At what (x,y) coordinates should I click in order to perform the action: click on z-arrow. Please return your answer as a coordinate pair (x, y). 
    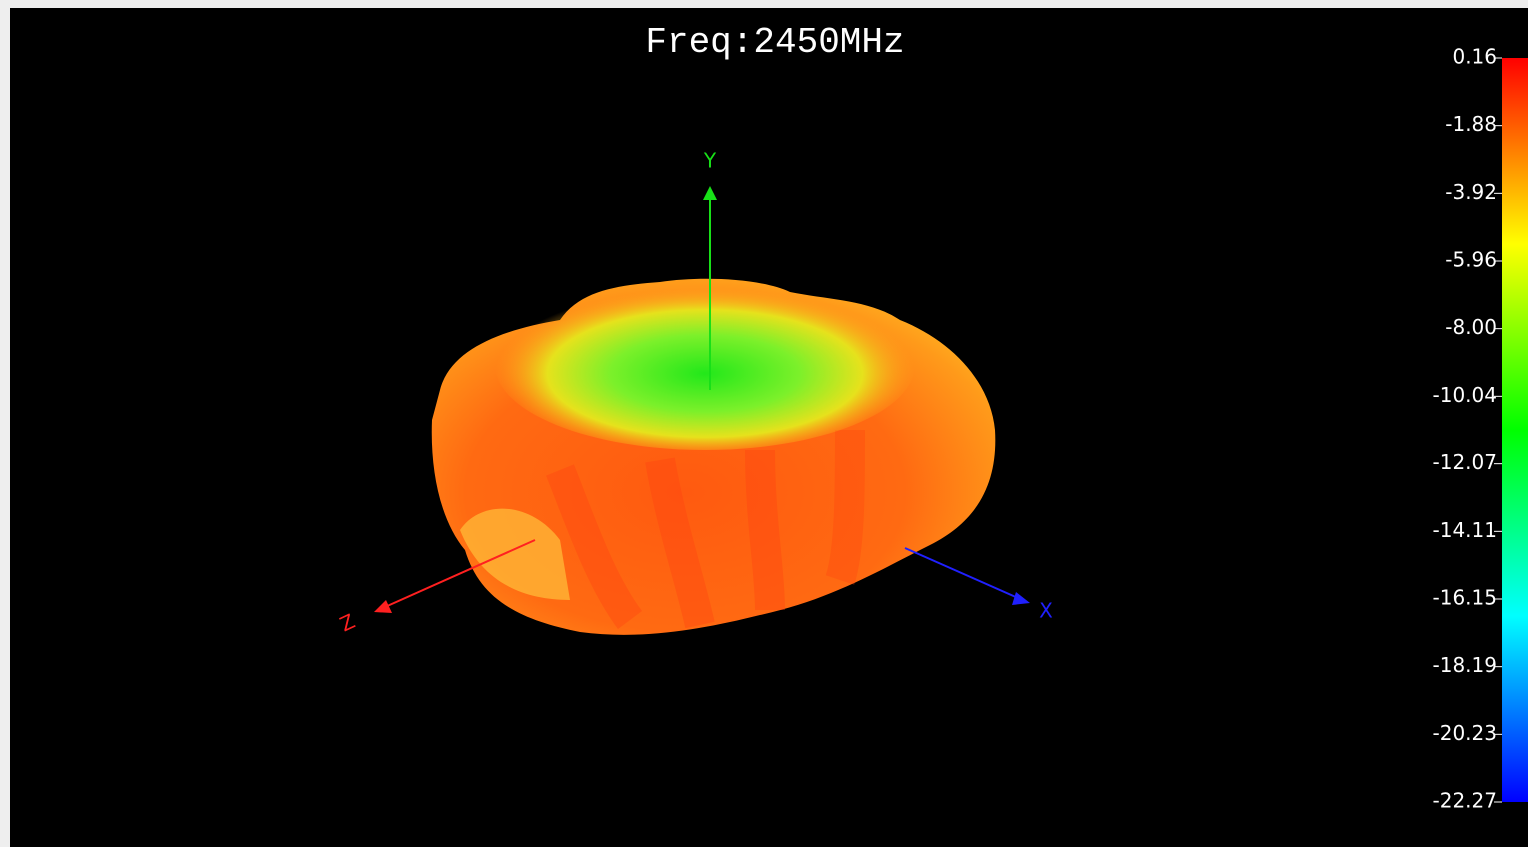
    Looking at the image, I should click on (383, 606).